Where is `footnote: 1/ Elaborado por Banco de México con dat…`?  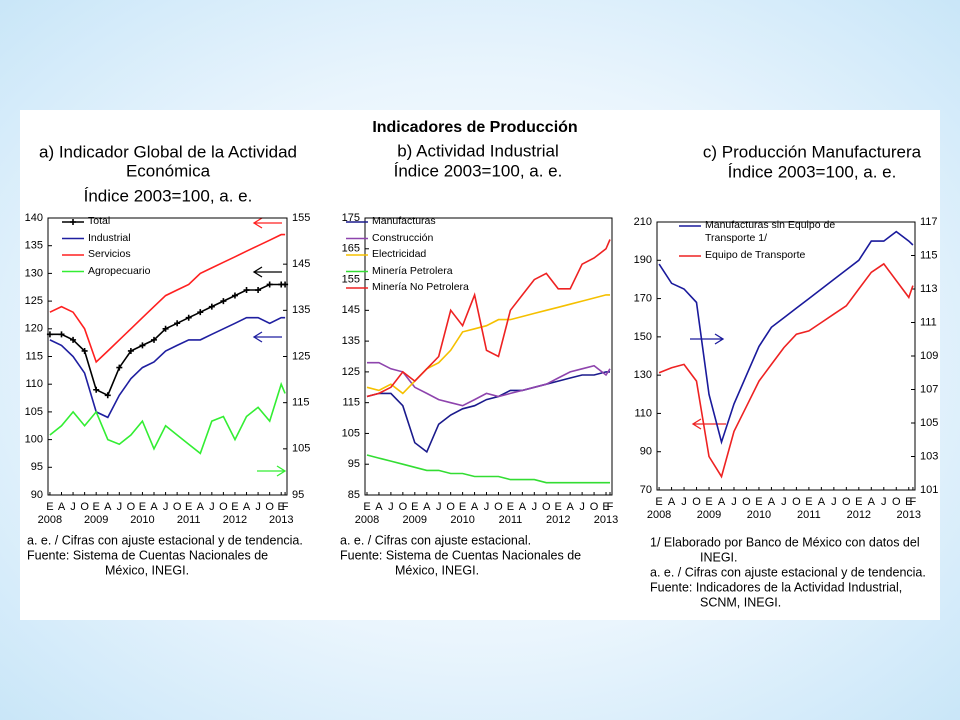
footnote: 1/ Elaborado por Banco de México con dat… is located at coordinates (785, 542).